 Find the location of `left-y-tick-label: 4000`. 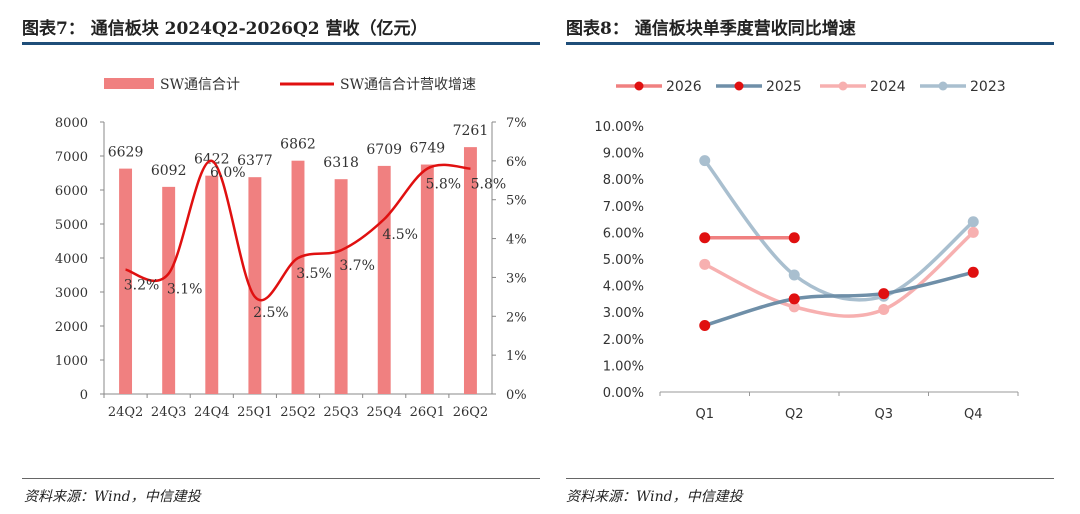

left-y-tick-label: 4000 is located at coordinates (71, 259).